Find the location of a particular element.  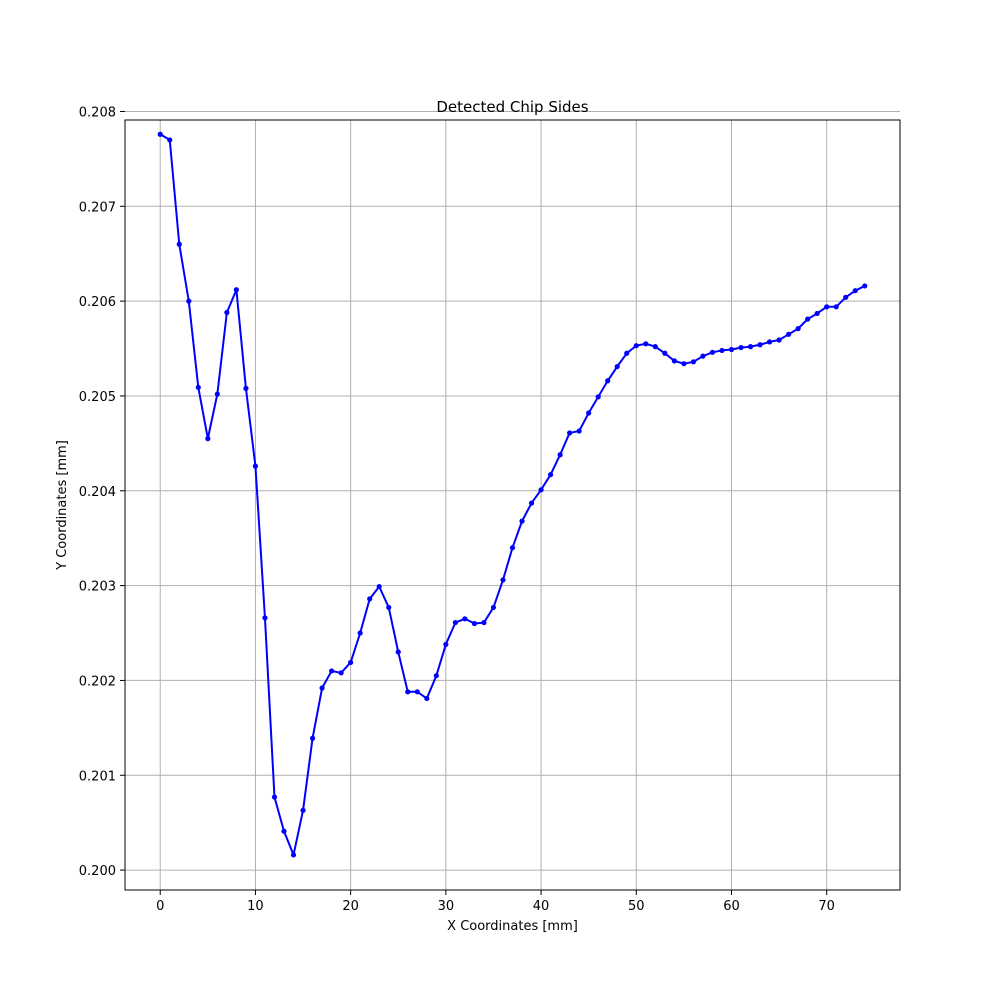

y-tick-label: 0.200 is located at coordinates (97, 871).